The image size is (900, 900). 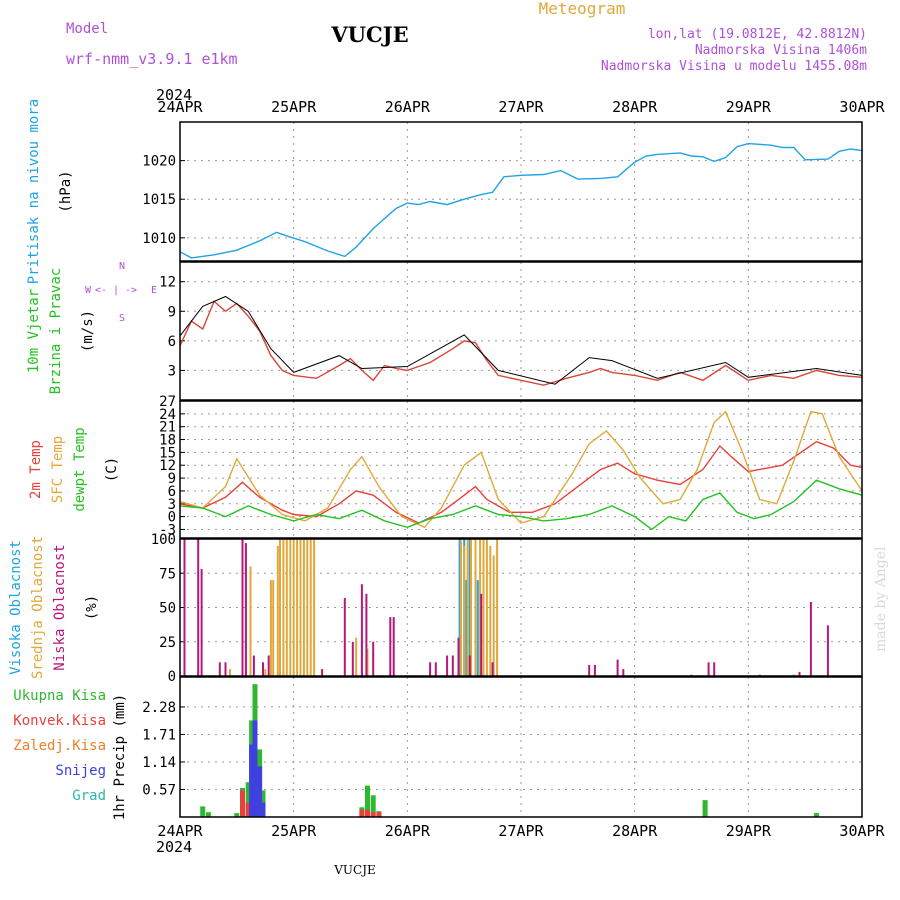 I want to click on x-tick-label-bottom: 25APR, so click(x=294, y=831).